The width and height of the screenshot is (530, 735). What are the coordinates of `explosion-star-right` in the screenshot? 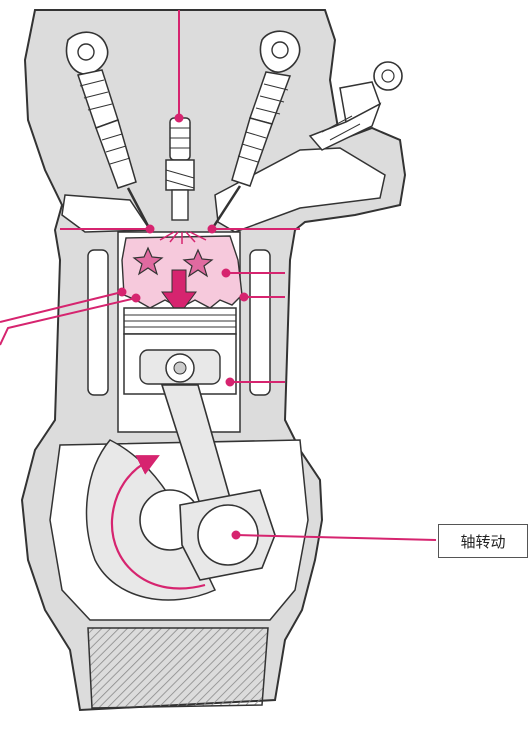 It's located at (198, 263).